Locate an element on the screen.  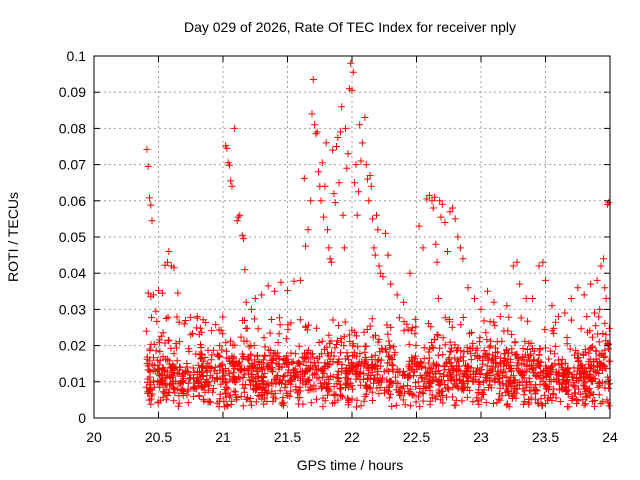
y-tick-label: 0.05 is located at coordinates (72, 237).